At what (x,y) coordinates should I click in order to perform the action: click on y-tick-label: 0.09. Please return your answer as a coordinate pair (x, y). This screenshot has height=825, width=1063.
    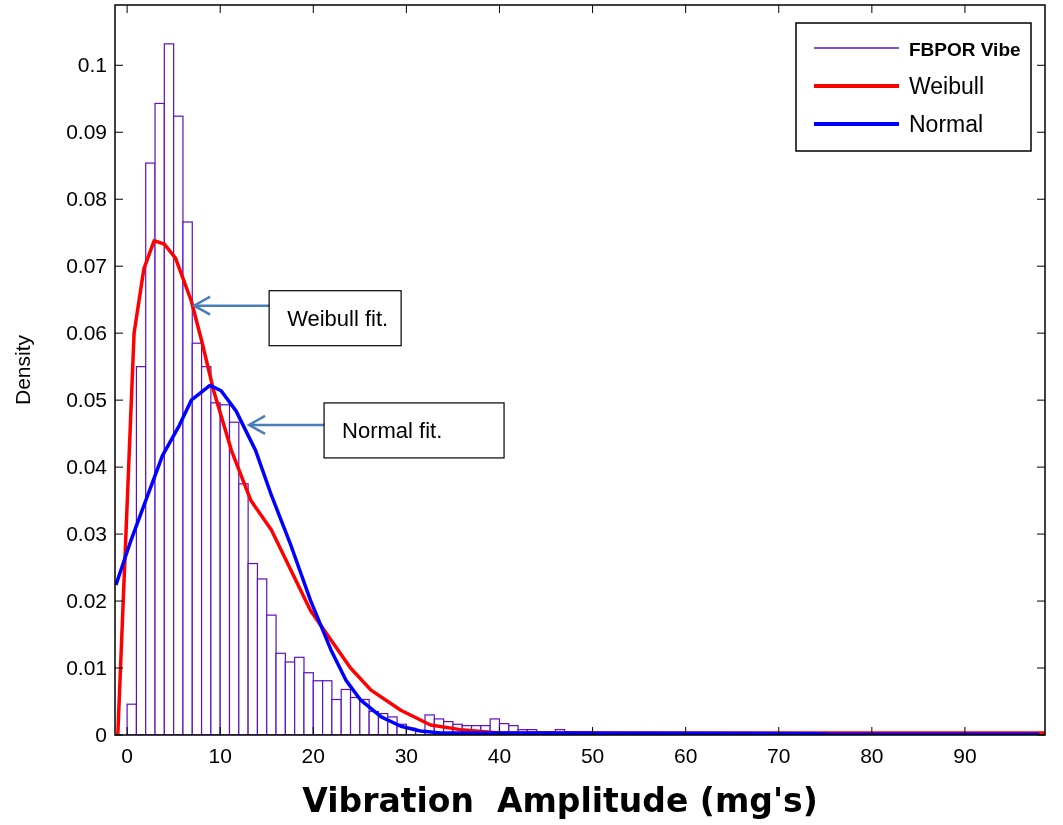
    Looking at the image, I should click on (86, 132).